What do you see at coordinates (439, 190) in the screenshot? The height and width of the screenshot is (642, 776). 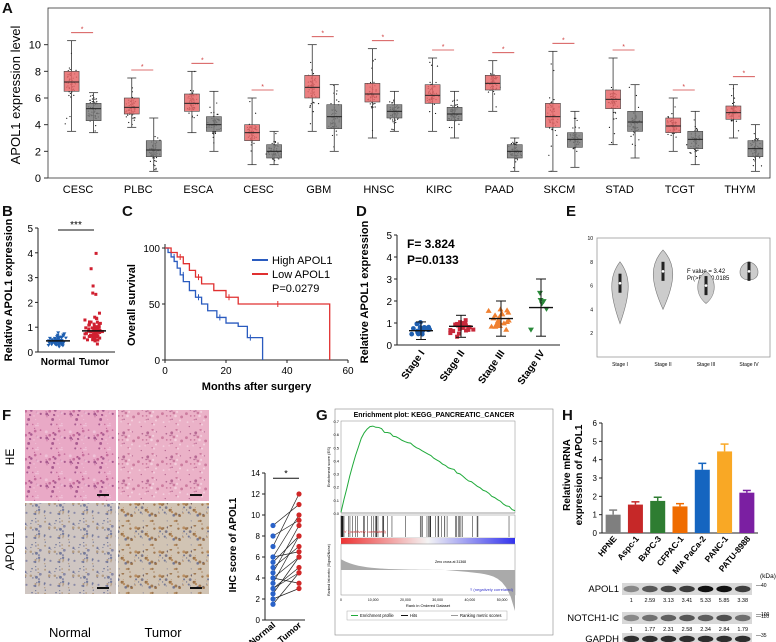 I see `x-tick-label: KIRC` at bounding box center [439, 190].